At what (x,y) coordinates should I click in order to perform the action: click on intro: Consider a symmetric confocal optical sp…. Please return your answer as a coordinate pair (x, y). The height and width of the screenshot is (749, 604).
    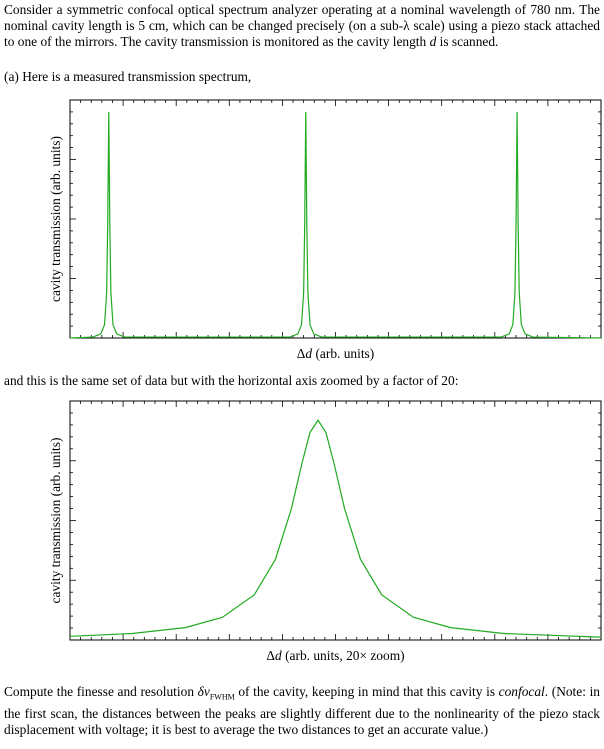
    Looking at the image, I should click on (302, 26).